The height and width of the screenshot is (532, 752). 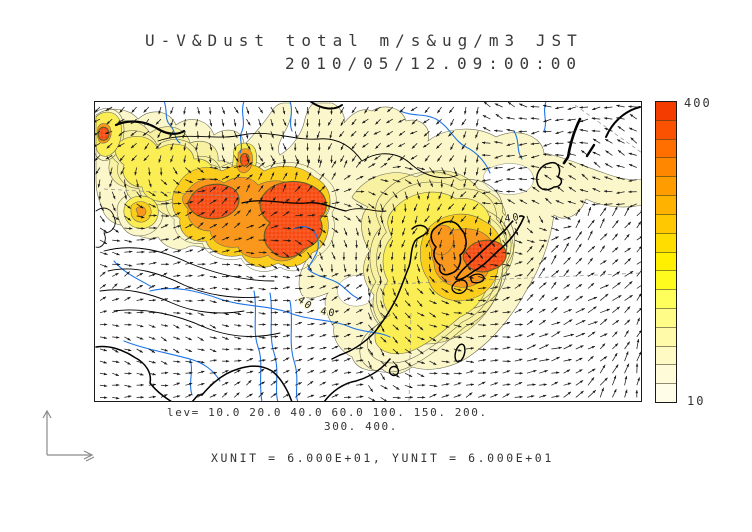 What do you see at coordinates (68, 435) in the screenshot?
I see `axis-direction-arrows` at bounding box center [68, 435].